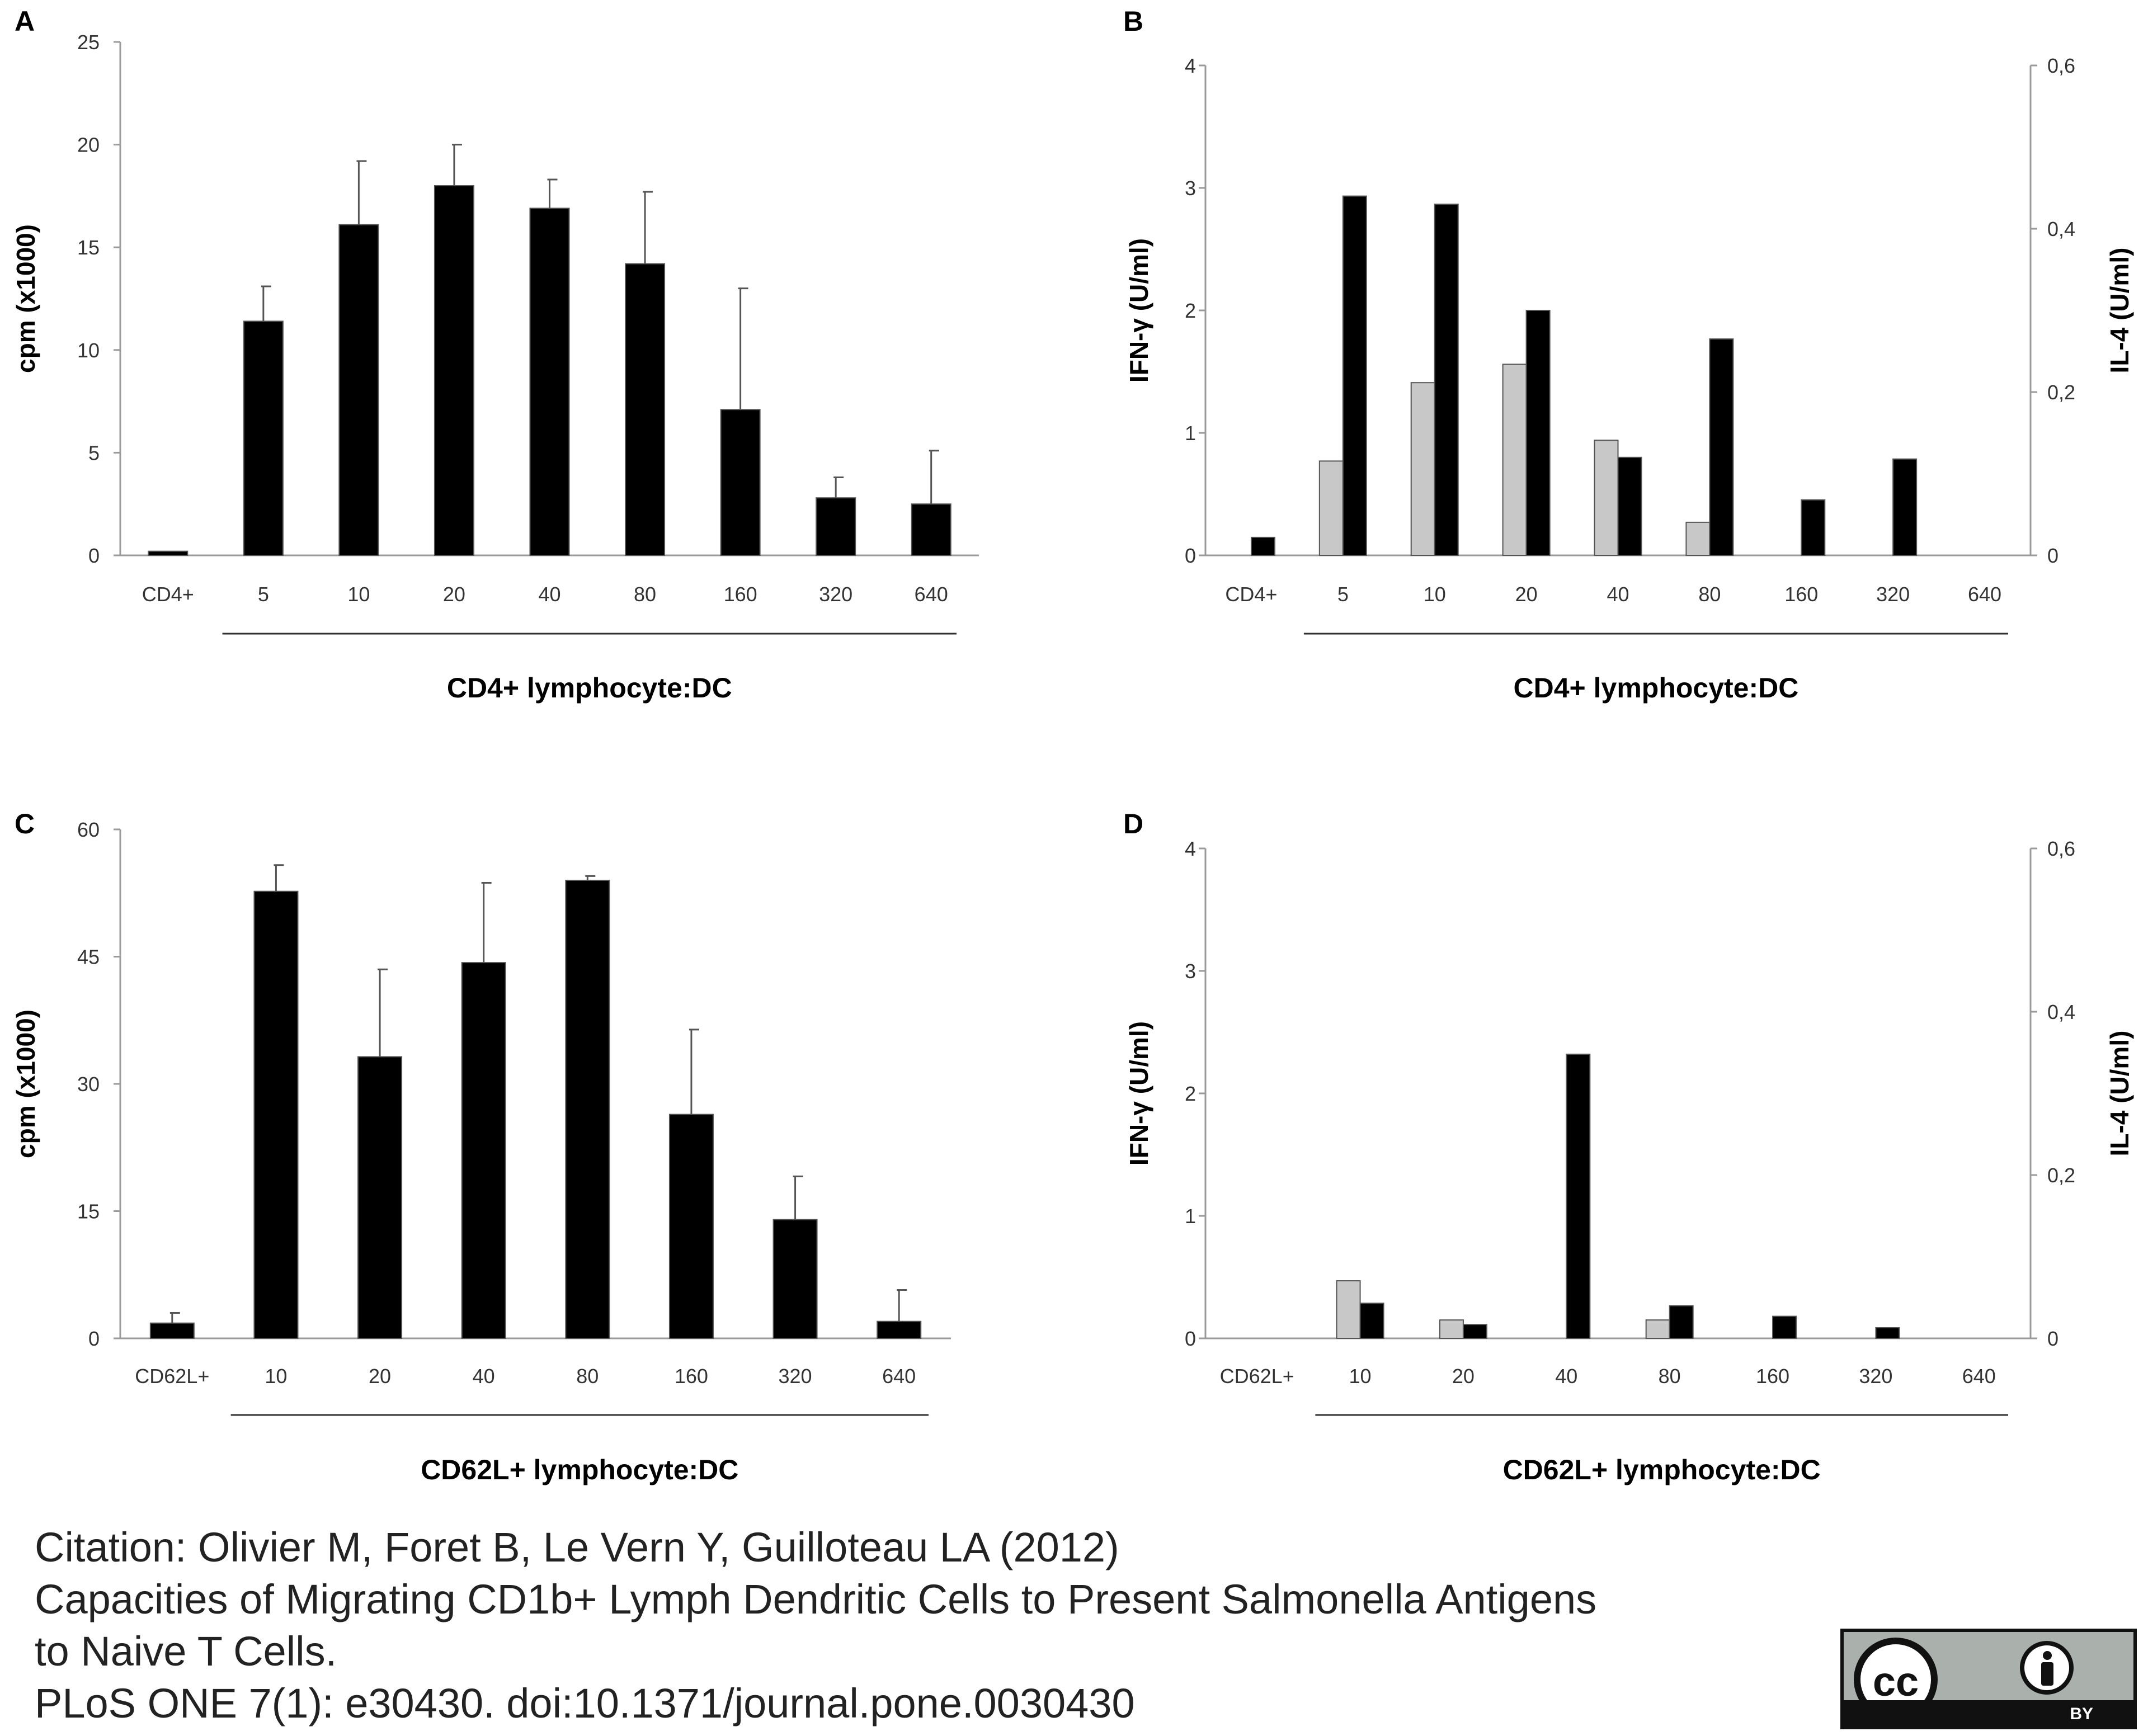  What do you see at coordinates (94, 452) in the screenshot?
I see `y-tick-label: 5` at bounding box center [94, 452].